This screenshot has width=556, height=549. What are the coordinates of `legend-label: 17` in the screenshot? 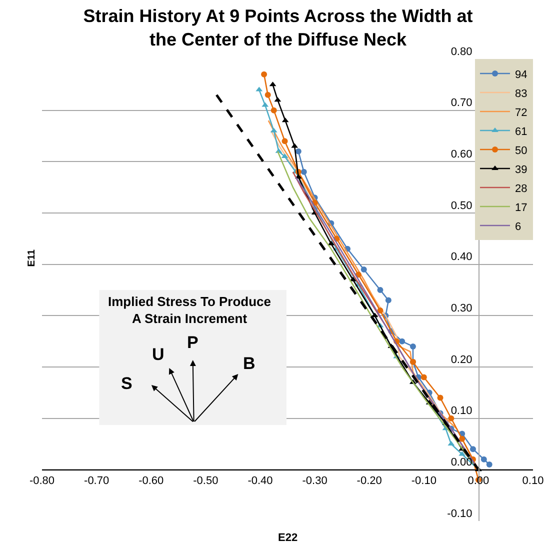 It's located at (521, 208).